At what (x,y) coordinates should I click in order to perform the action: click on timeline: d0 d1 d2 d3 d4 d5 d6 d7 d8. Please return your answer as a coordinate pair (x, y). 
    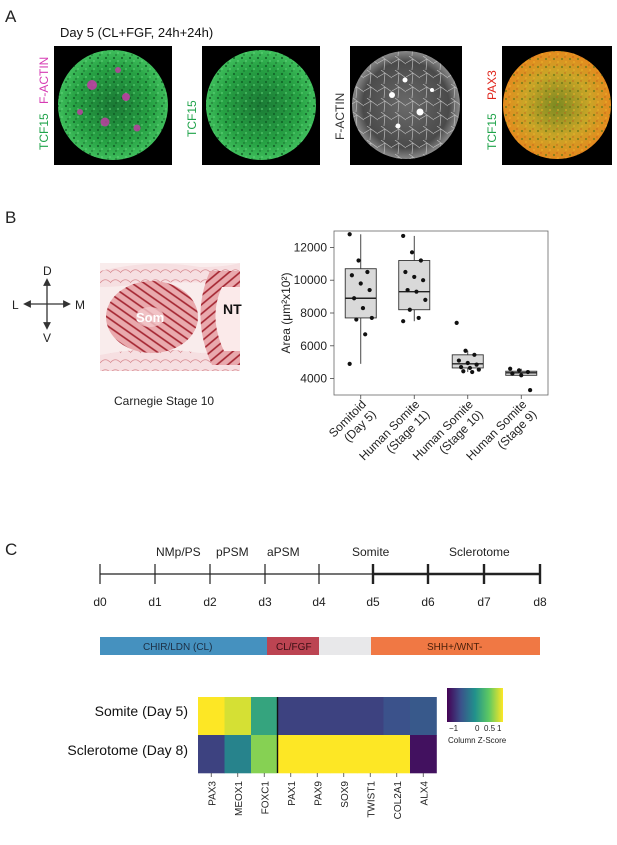
    Looking at the image, I should click on (320, 586).